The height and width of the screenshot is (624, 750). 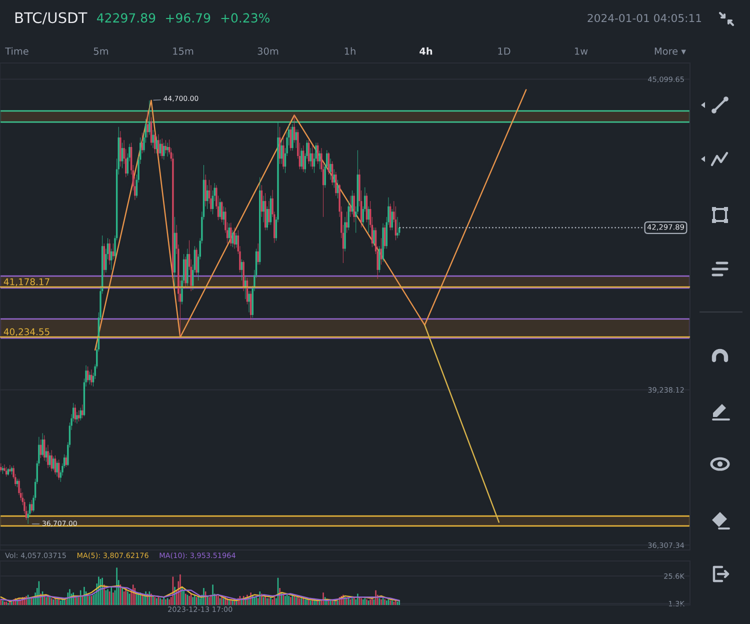 I want to click on text: 15m, so click(x=183, y=51).